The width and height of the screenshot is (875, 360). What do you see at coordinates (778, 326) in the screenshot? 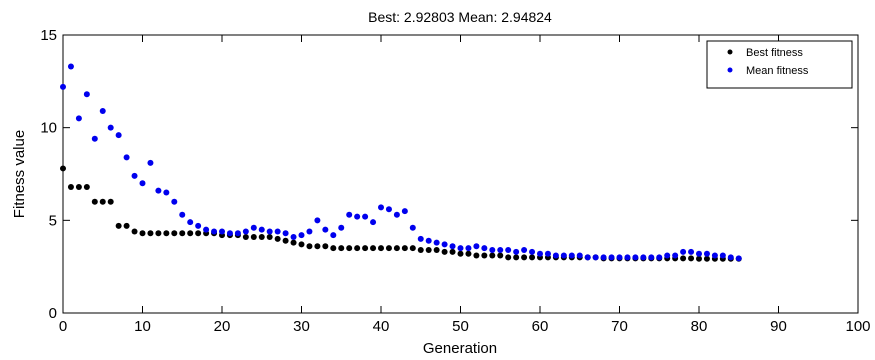
I see `x-tick-label: 90` at bounding box center [778, 326].